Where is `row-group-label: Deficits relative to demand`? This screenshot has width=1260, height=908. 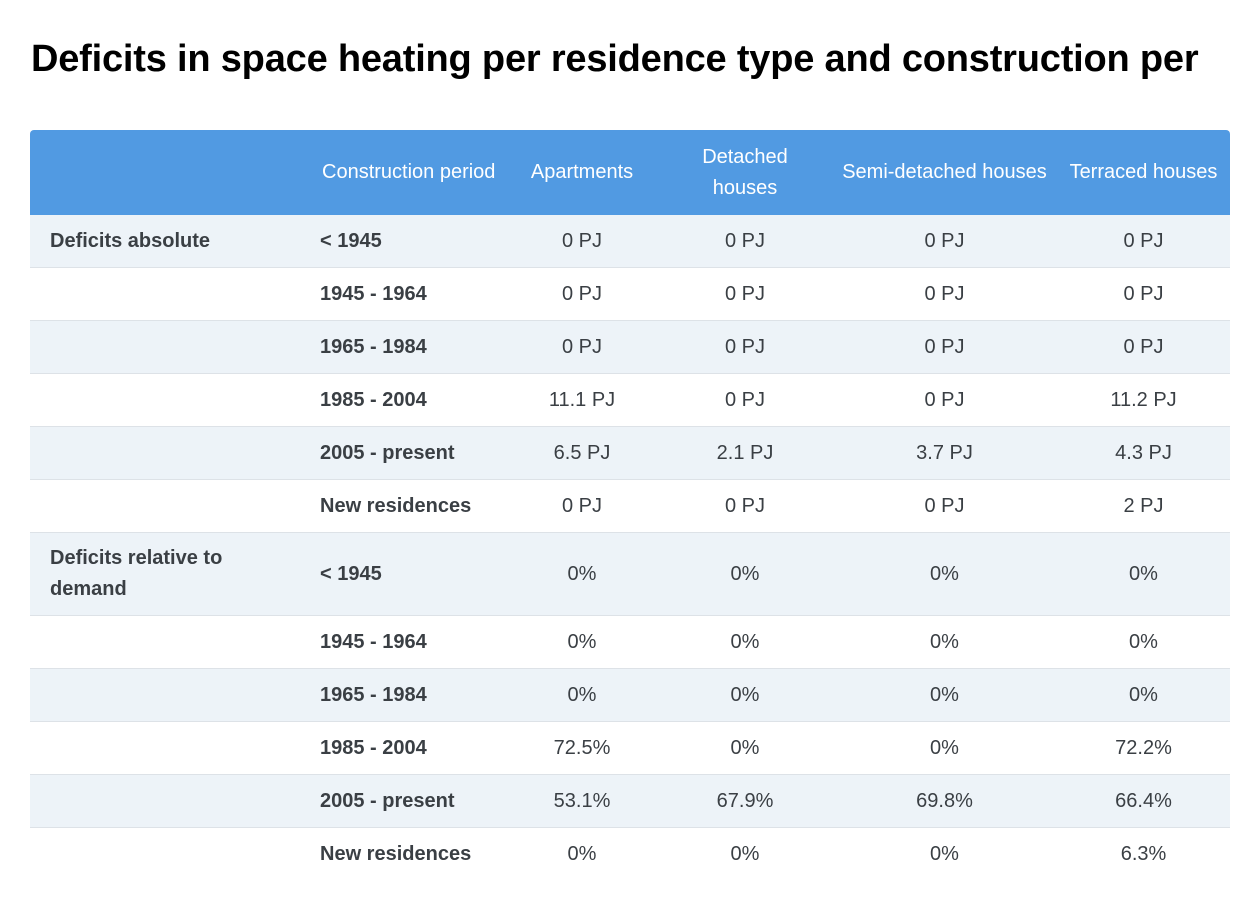 row-group-label: Deficits relative to demand is located at coordinates (168, 574).